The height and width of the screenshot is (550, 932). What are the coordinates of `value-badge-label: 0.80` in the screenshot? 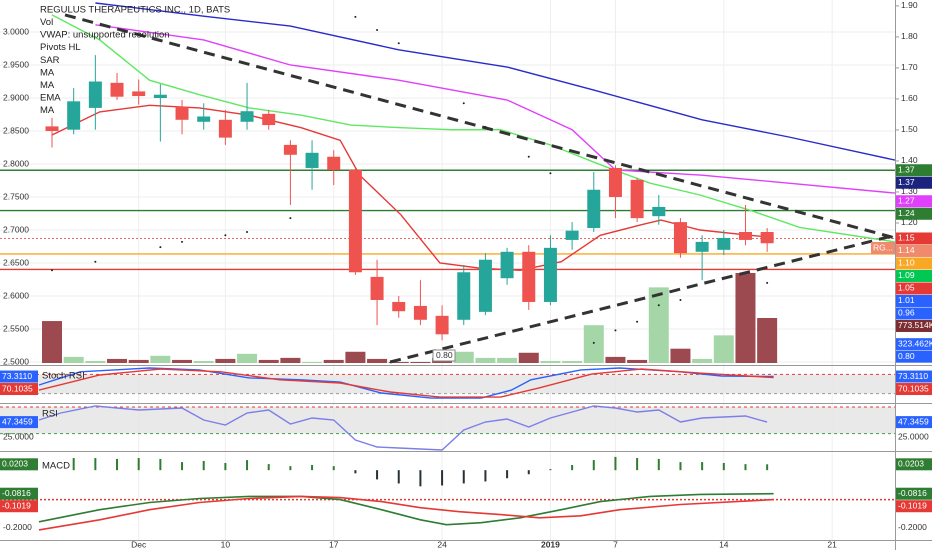 It's located at (906, 356).